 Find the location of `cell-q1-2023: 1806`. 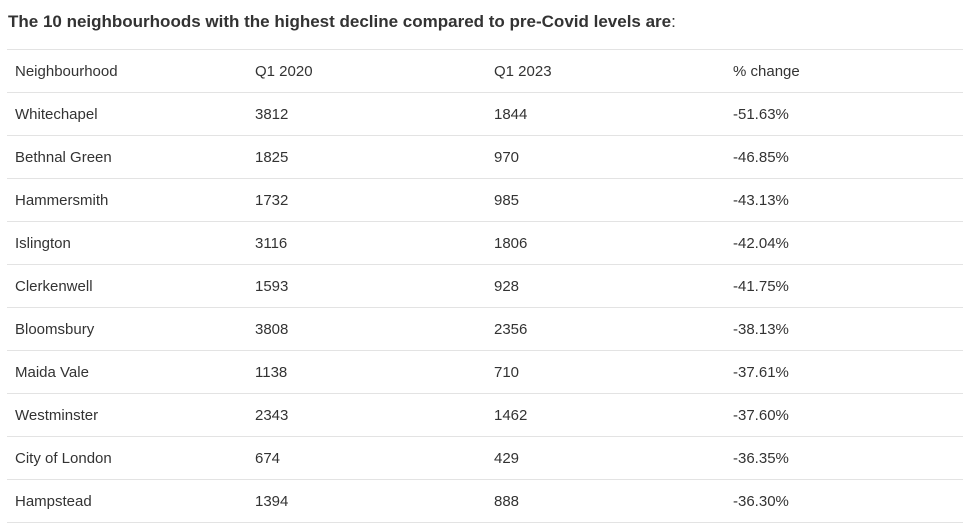

cell-q1-2023: 1806 is located at coordinates (605, 243).